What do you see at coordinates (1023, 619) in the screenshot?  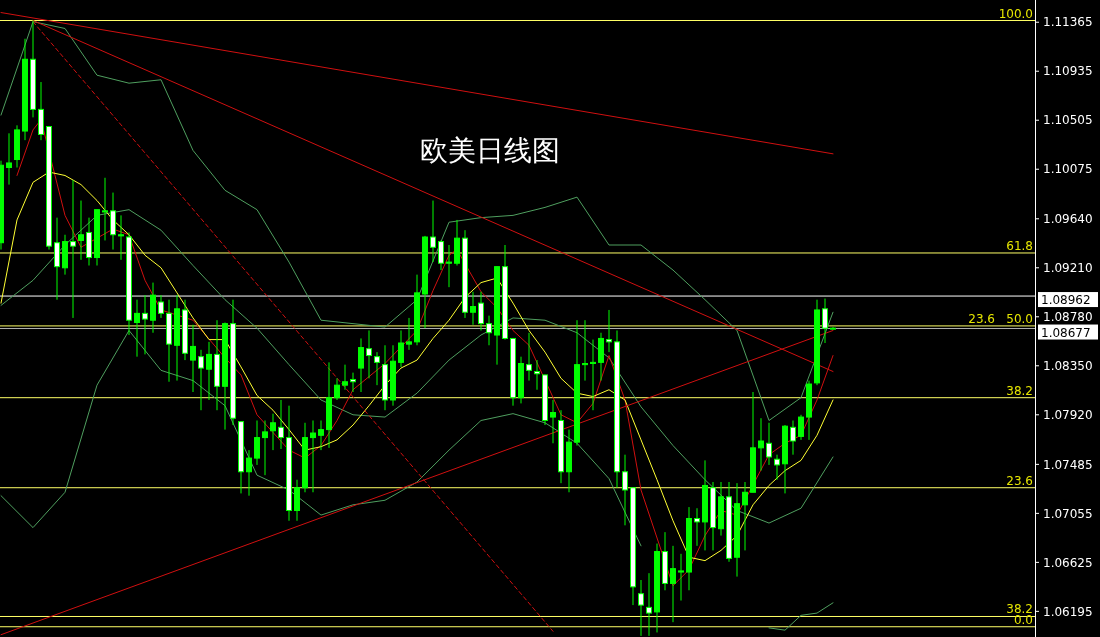 I see `annotation: 0.0` at bounding box center [1023, 619].